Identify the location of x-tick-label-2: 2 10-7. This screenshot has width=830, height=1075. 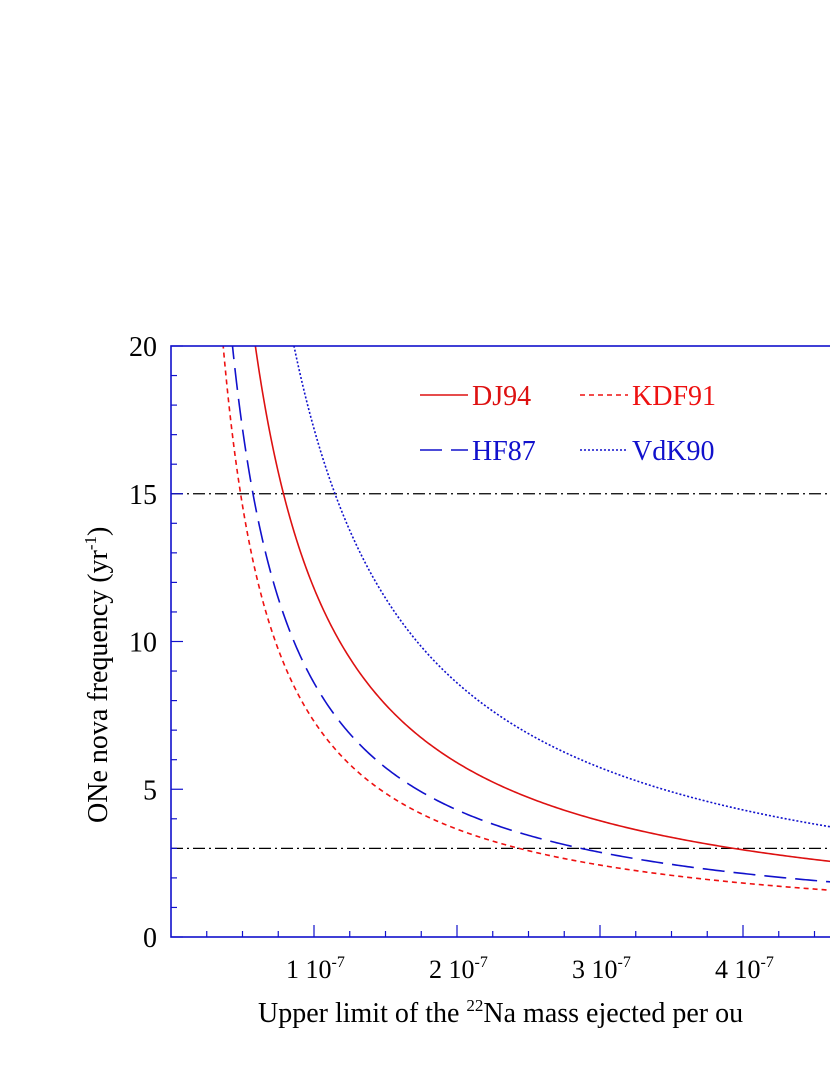
(458, 969).